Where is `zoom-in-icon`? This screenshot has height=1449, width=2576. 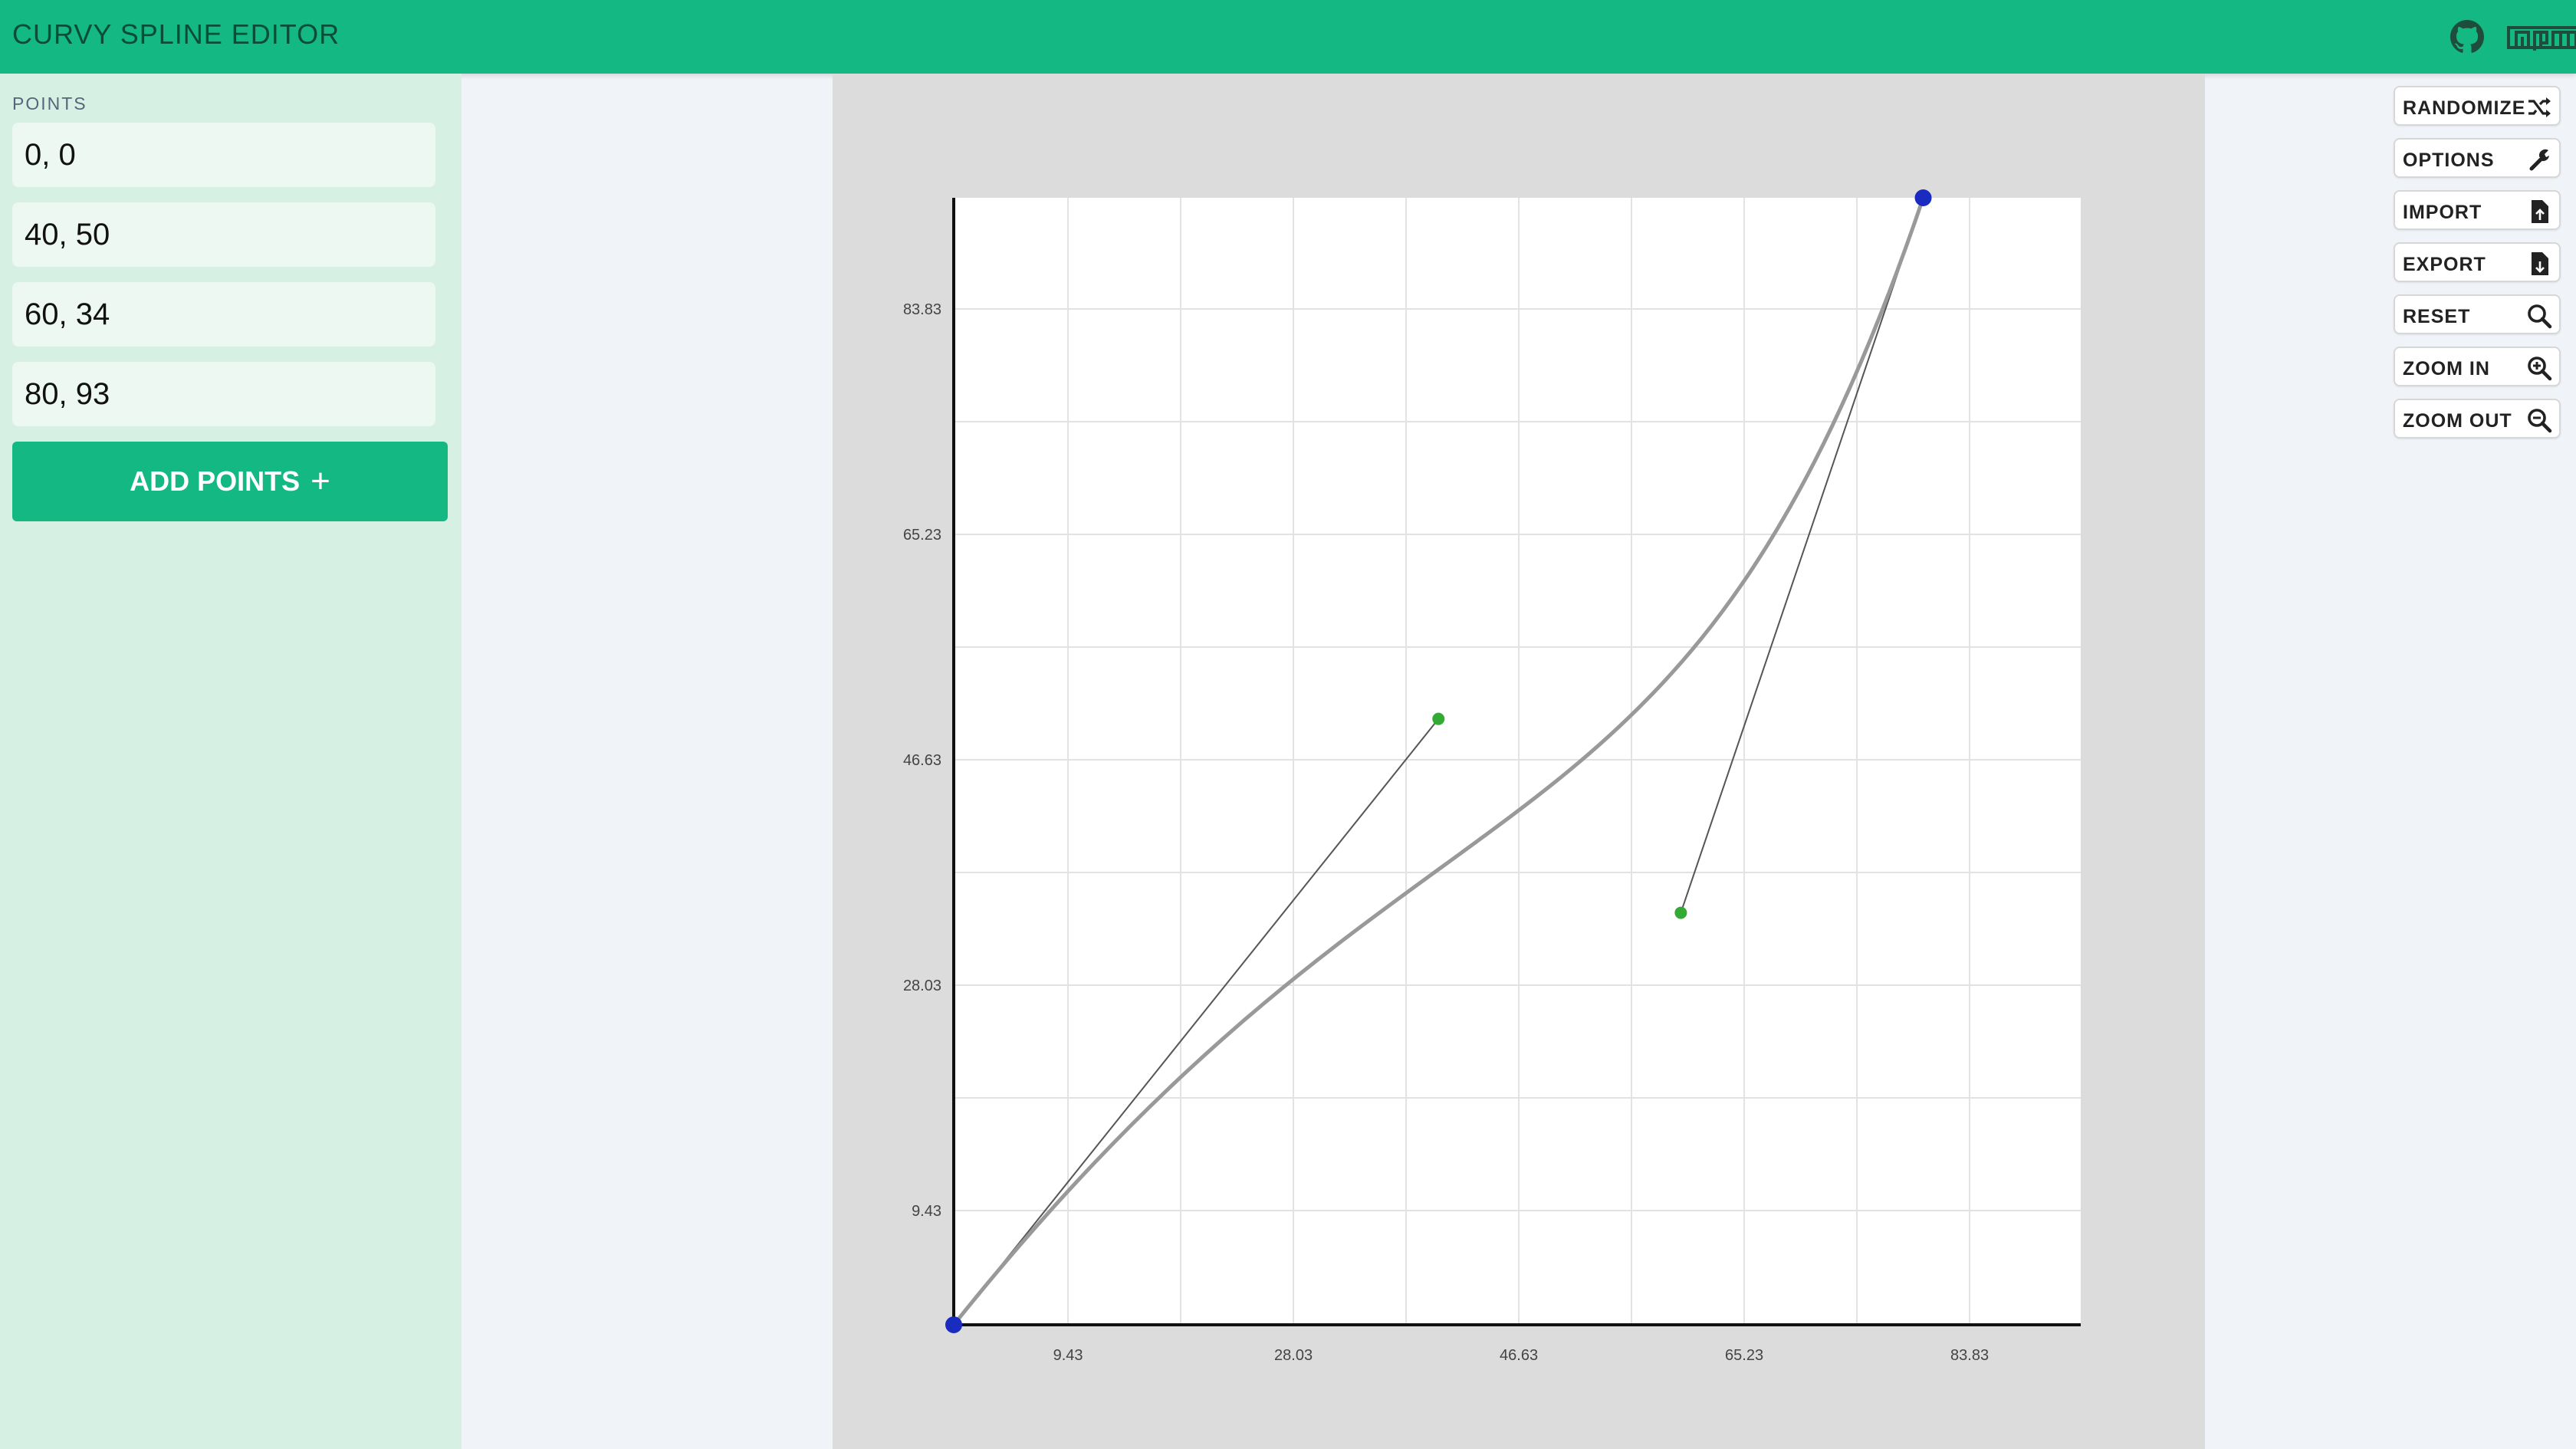
zoom-in-icon is located at coordinates (2540, 369).